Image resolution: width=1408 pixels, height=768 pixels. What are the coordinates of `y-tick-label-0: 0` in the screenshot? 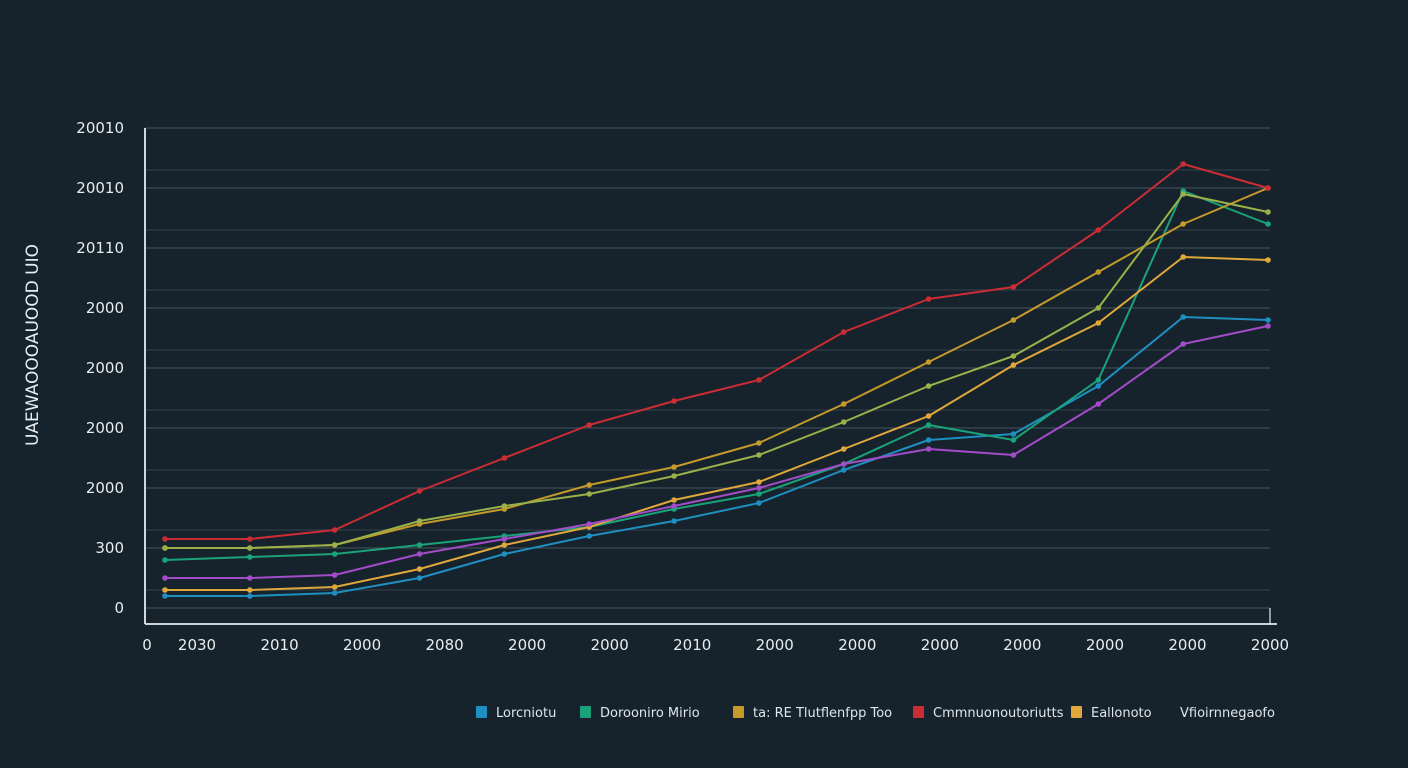 It's located at (119, 608).